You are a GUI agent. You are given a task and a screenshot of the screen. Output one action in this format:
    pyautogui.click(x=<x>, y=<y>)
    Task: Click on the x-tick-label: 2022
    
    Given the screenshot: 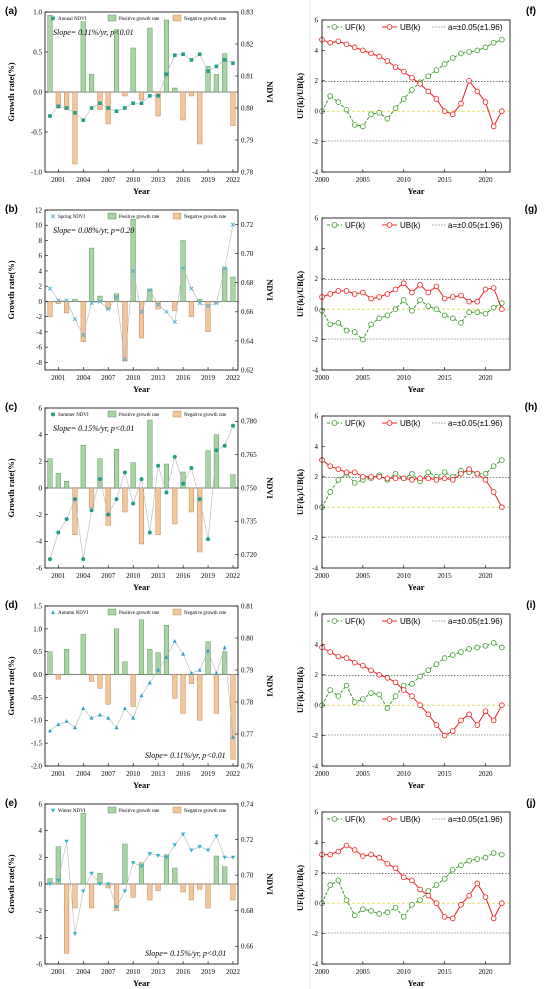 What is the action you would take?
    pyautogui.click(x=233, y=972)
    